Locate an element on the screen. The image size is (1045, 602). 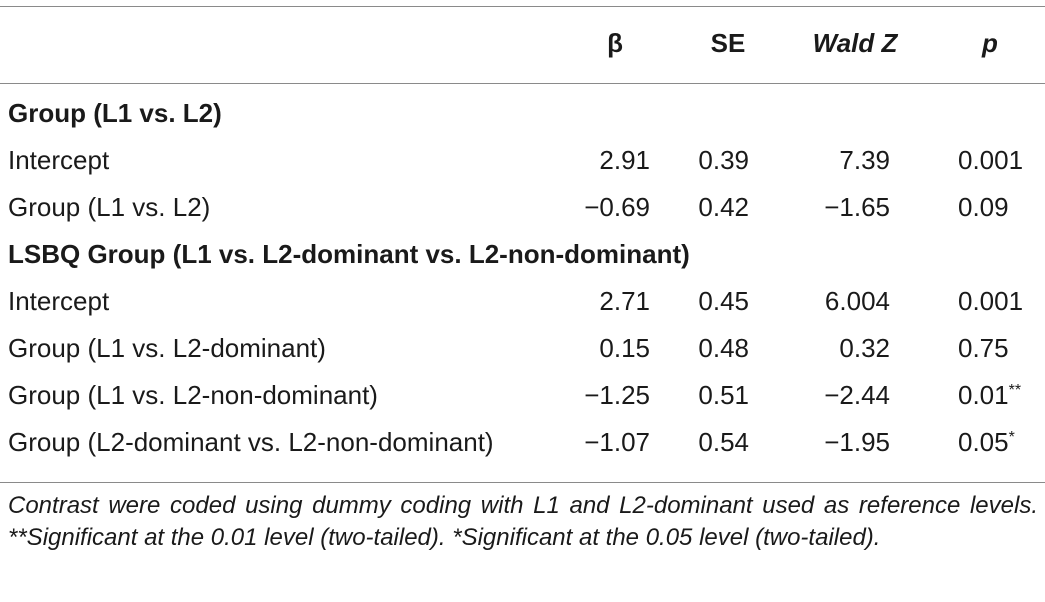
header-p: p is located at coordinates (990, 43).